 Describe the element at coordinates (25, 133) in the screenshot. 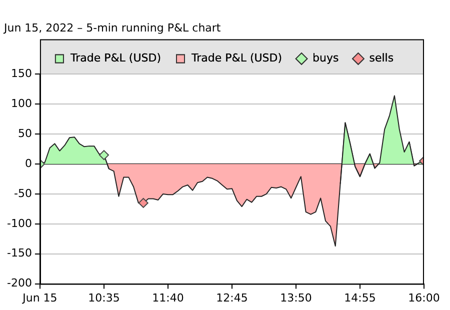

I see `y-tick-label: 50` at that location.